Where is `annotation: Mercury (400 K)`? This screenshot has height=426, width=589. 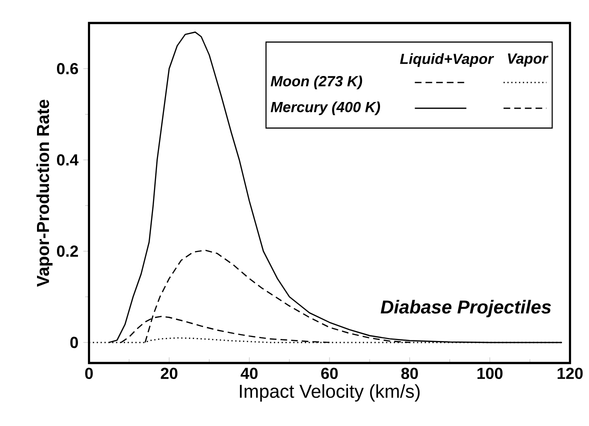
annotation: Mercury (400 K) is located at coordinates (325, 108).